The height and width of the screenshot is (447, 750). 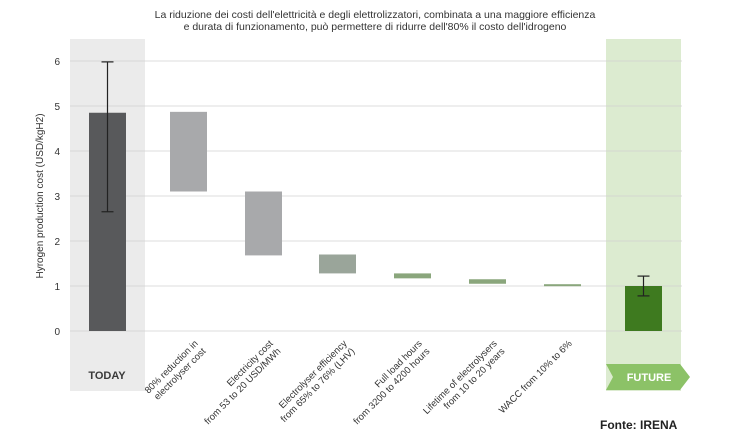 I want to click on y-tick-label: 0, so click(x=57, y=332).